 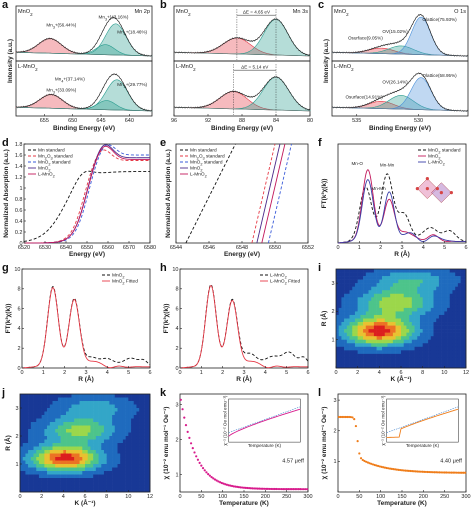 What do you see at coordinates (19, 497) in the screenshot?
I see `x-tick-label: 0` at bounding box center [19, 497].